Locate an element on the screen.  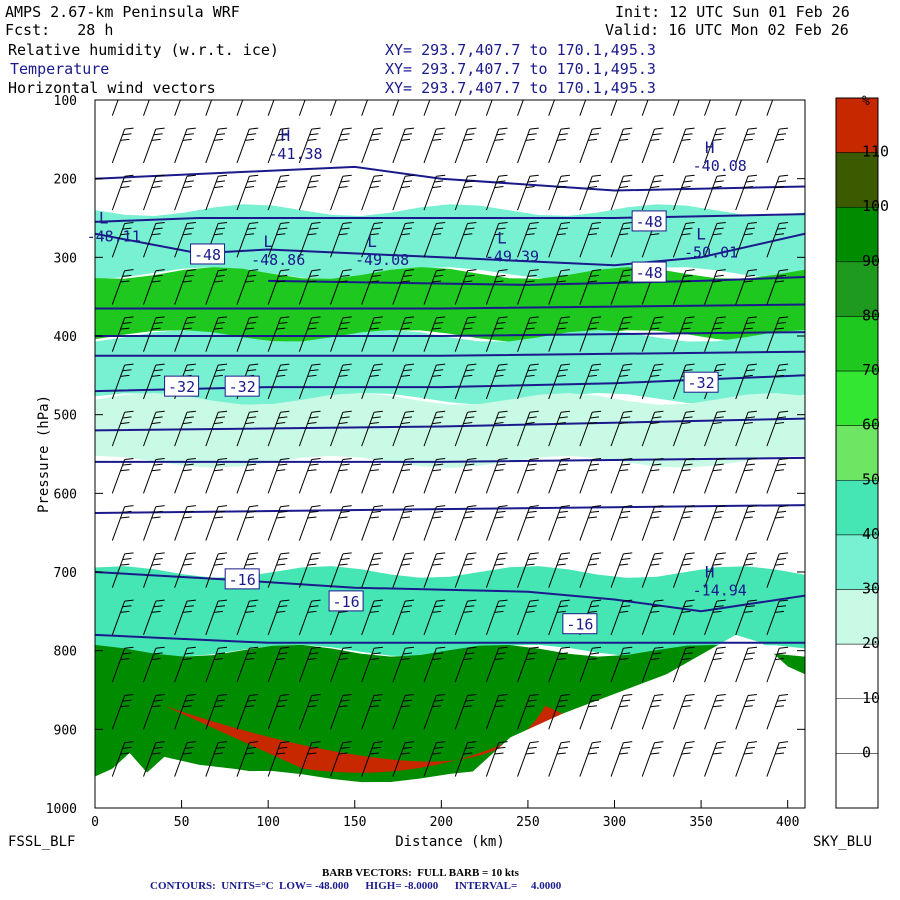
x-tick-label: 100 is located at coordinates (267, 822).